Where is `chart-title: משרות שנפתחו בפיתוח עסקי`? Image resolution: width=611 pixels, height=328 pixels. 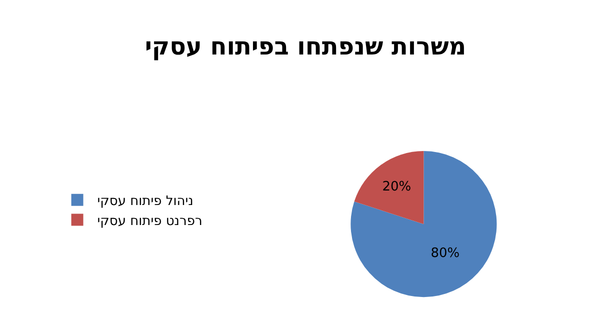
chart-title: משרות שנפתחו בפיתוח עסקי is located at coordinates (305, 46).